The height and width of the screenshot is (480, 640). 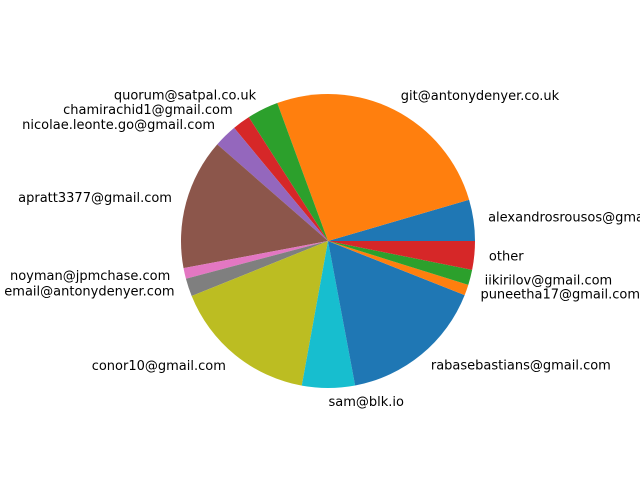 I want to click on slice-puneetha17-gmail-com, so click(x=398, y=268).